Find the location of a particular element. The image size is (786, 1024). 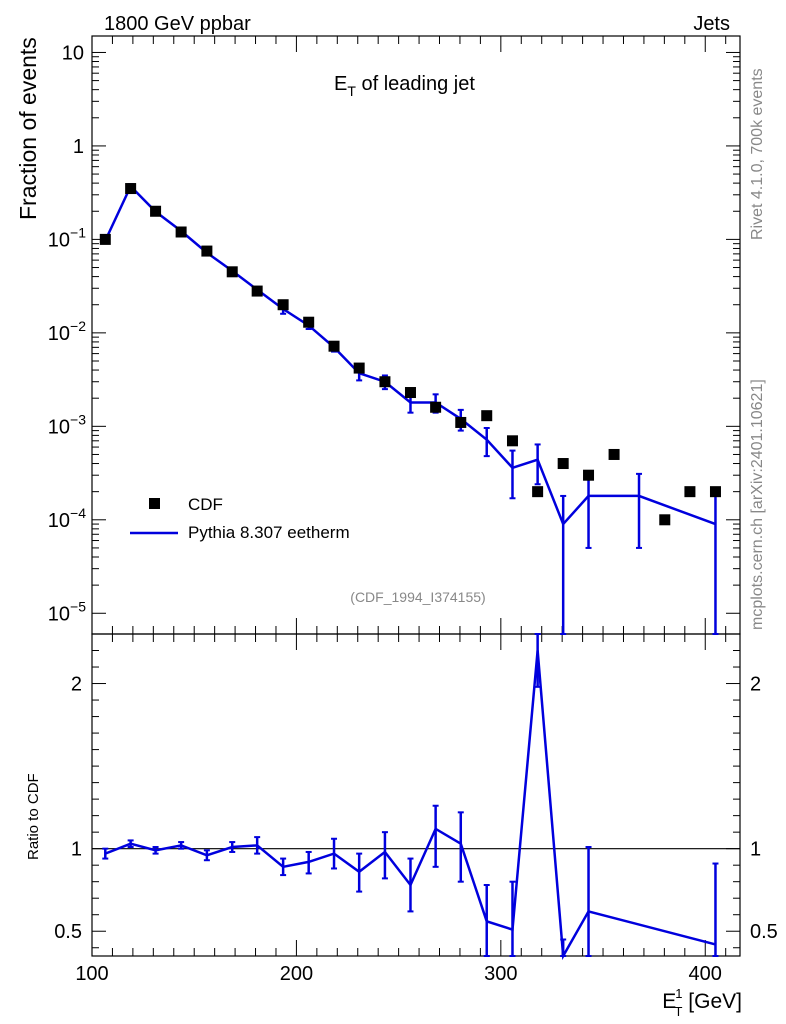

x-tick-label: 200 is located at coordinates (296, 974).